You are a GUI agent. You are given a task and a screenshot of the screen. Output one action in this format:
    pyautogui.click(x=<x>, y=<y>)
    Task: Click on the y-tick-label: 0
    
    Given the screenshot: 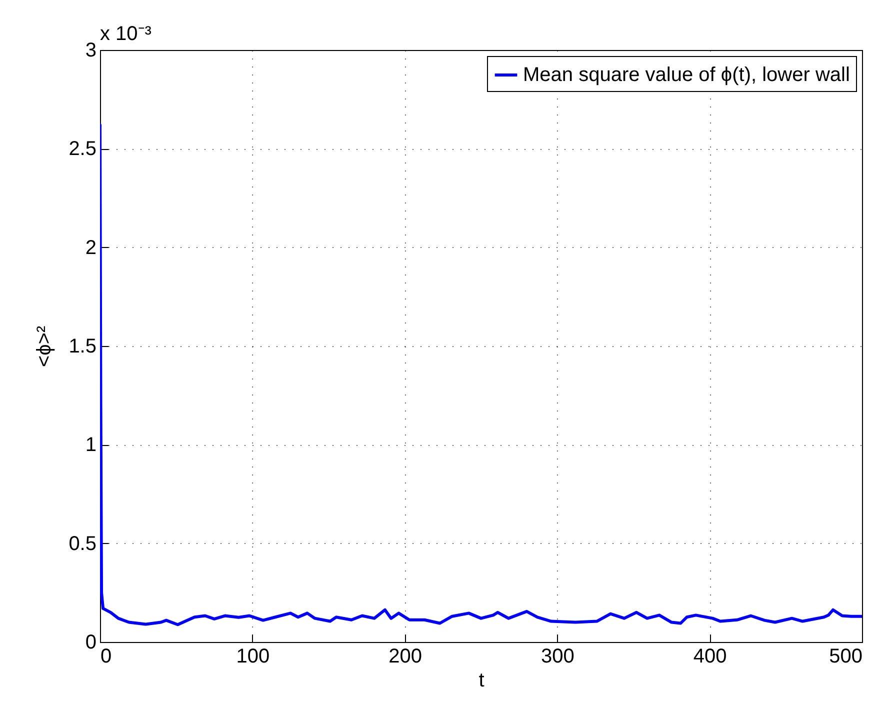 What is the action you would take?
    pyautogui.click(x=90, y=643)
    